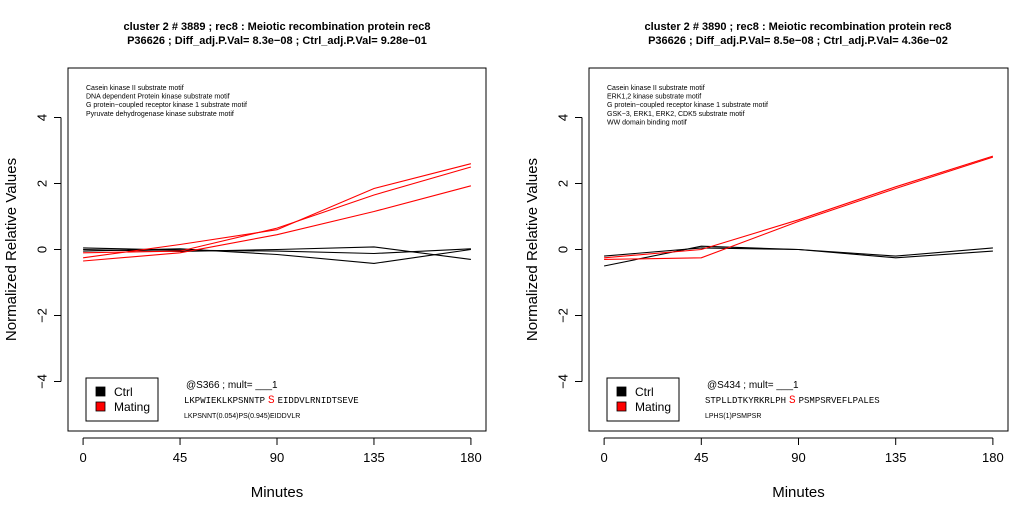 The image size is (1024, 511). I want to click on peptide-label: LKPSNNT(0.054)PS(0.945)EIDDVLR, so click(242, 416).